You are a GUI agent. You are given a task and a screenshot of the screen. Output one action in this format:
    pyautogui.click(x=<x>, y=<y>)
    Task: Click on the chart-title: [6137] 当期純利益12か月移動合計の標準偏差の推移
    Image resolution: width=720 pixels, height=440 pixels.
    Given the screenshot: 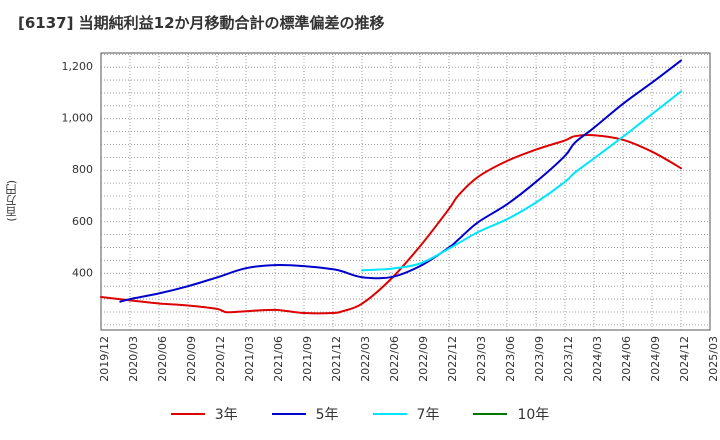 What is the action you would take?
    pyautogui.click(x=201, y=23)
    